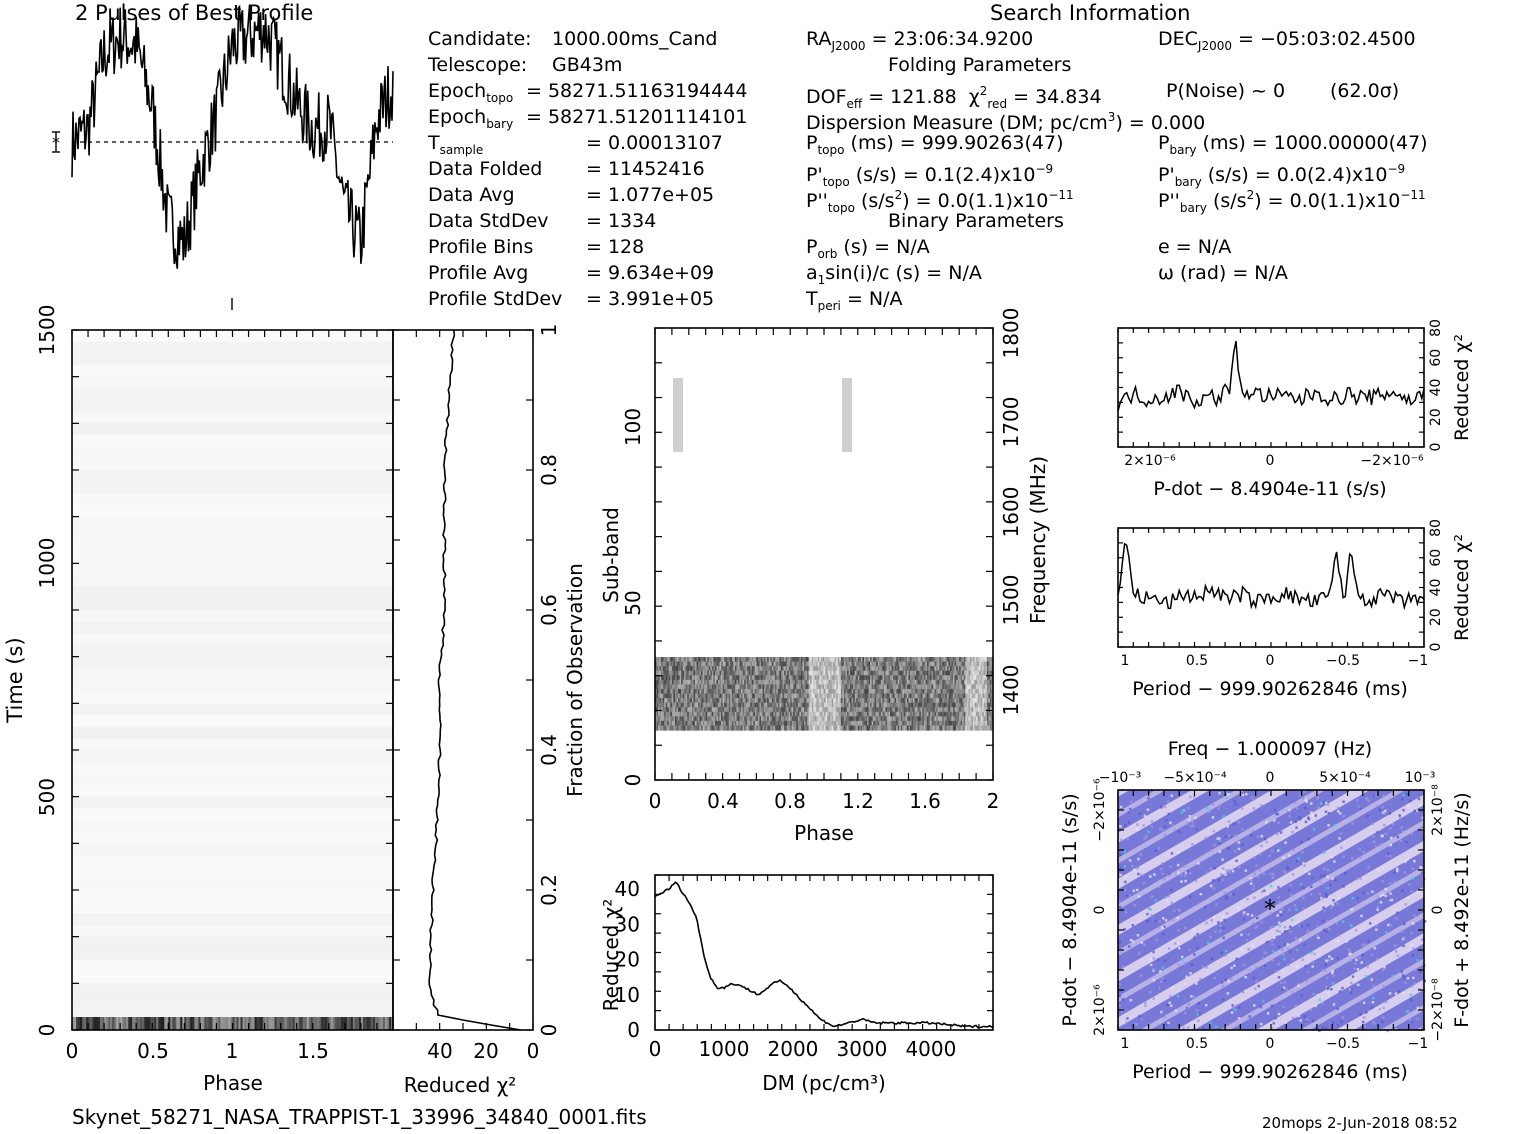 This screenshot has height=1134, width=1517. Describe the element at coordinates (824, 952) in the screenshot. I see `plot-frame` at that location.